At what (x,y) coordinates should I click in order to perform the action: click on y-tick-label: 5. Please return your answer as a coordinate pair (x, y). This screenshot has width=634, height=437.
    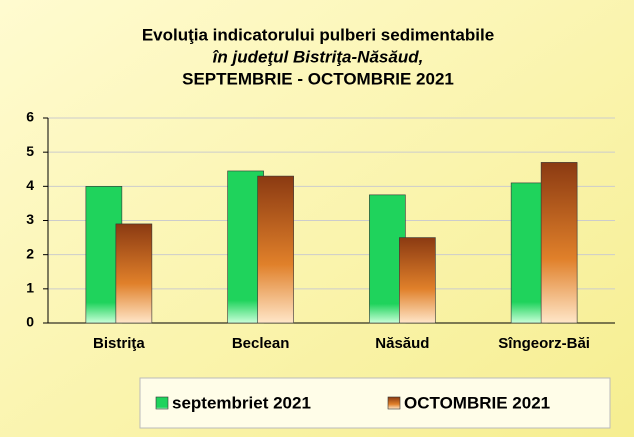
    Looking at the image, I should click on (30, 151).